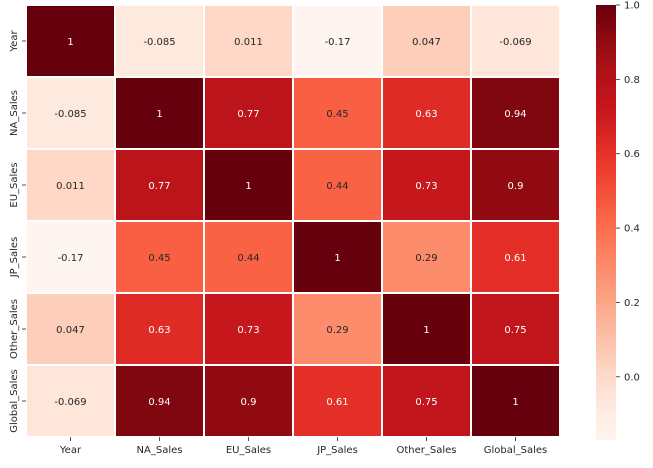 This screenshot has height=468, width=653. What do you see at coordinates (14, 113) in the screenshot?
I see `y-tick-label: NA_Sales` at bounding box center [14, 113].